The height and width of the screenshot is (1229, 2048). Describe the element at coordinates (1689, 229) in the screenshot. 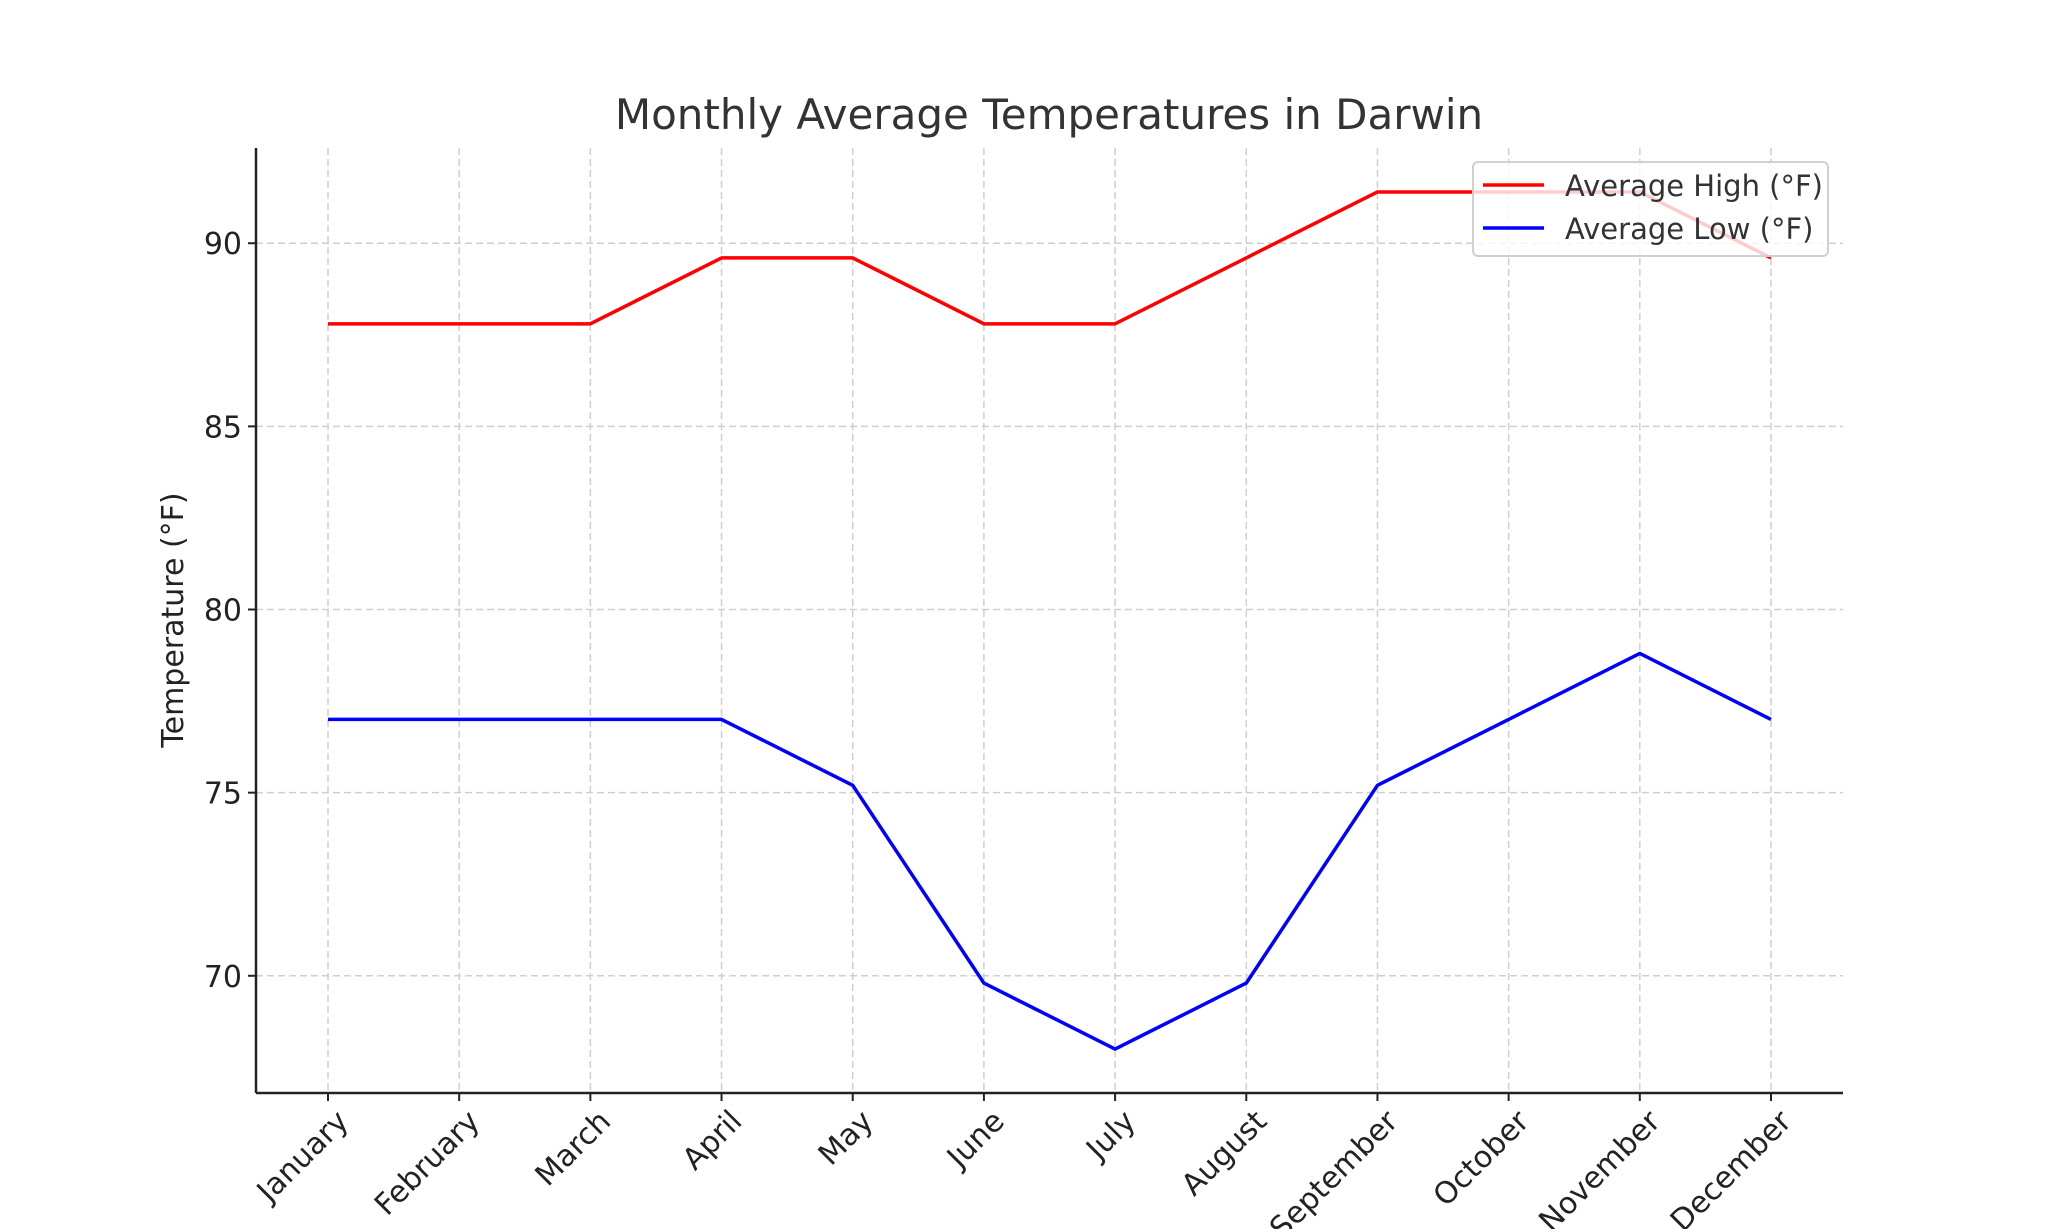

I see `legend-label-low: Average Low (°F)` at that location.